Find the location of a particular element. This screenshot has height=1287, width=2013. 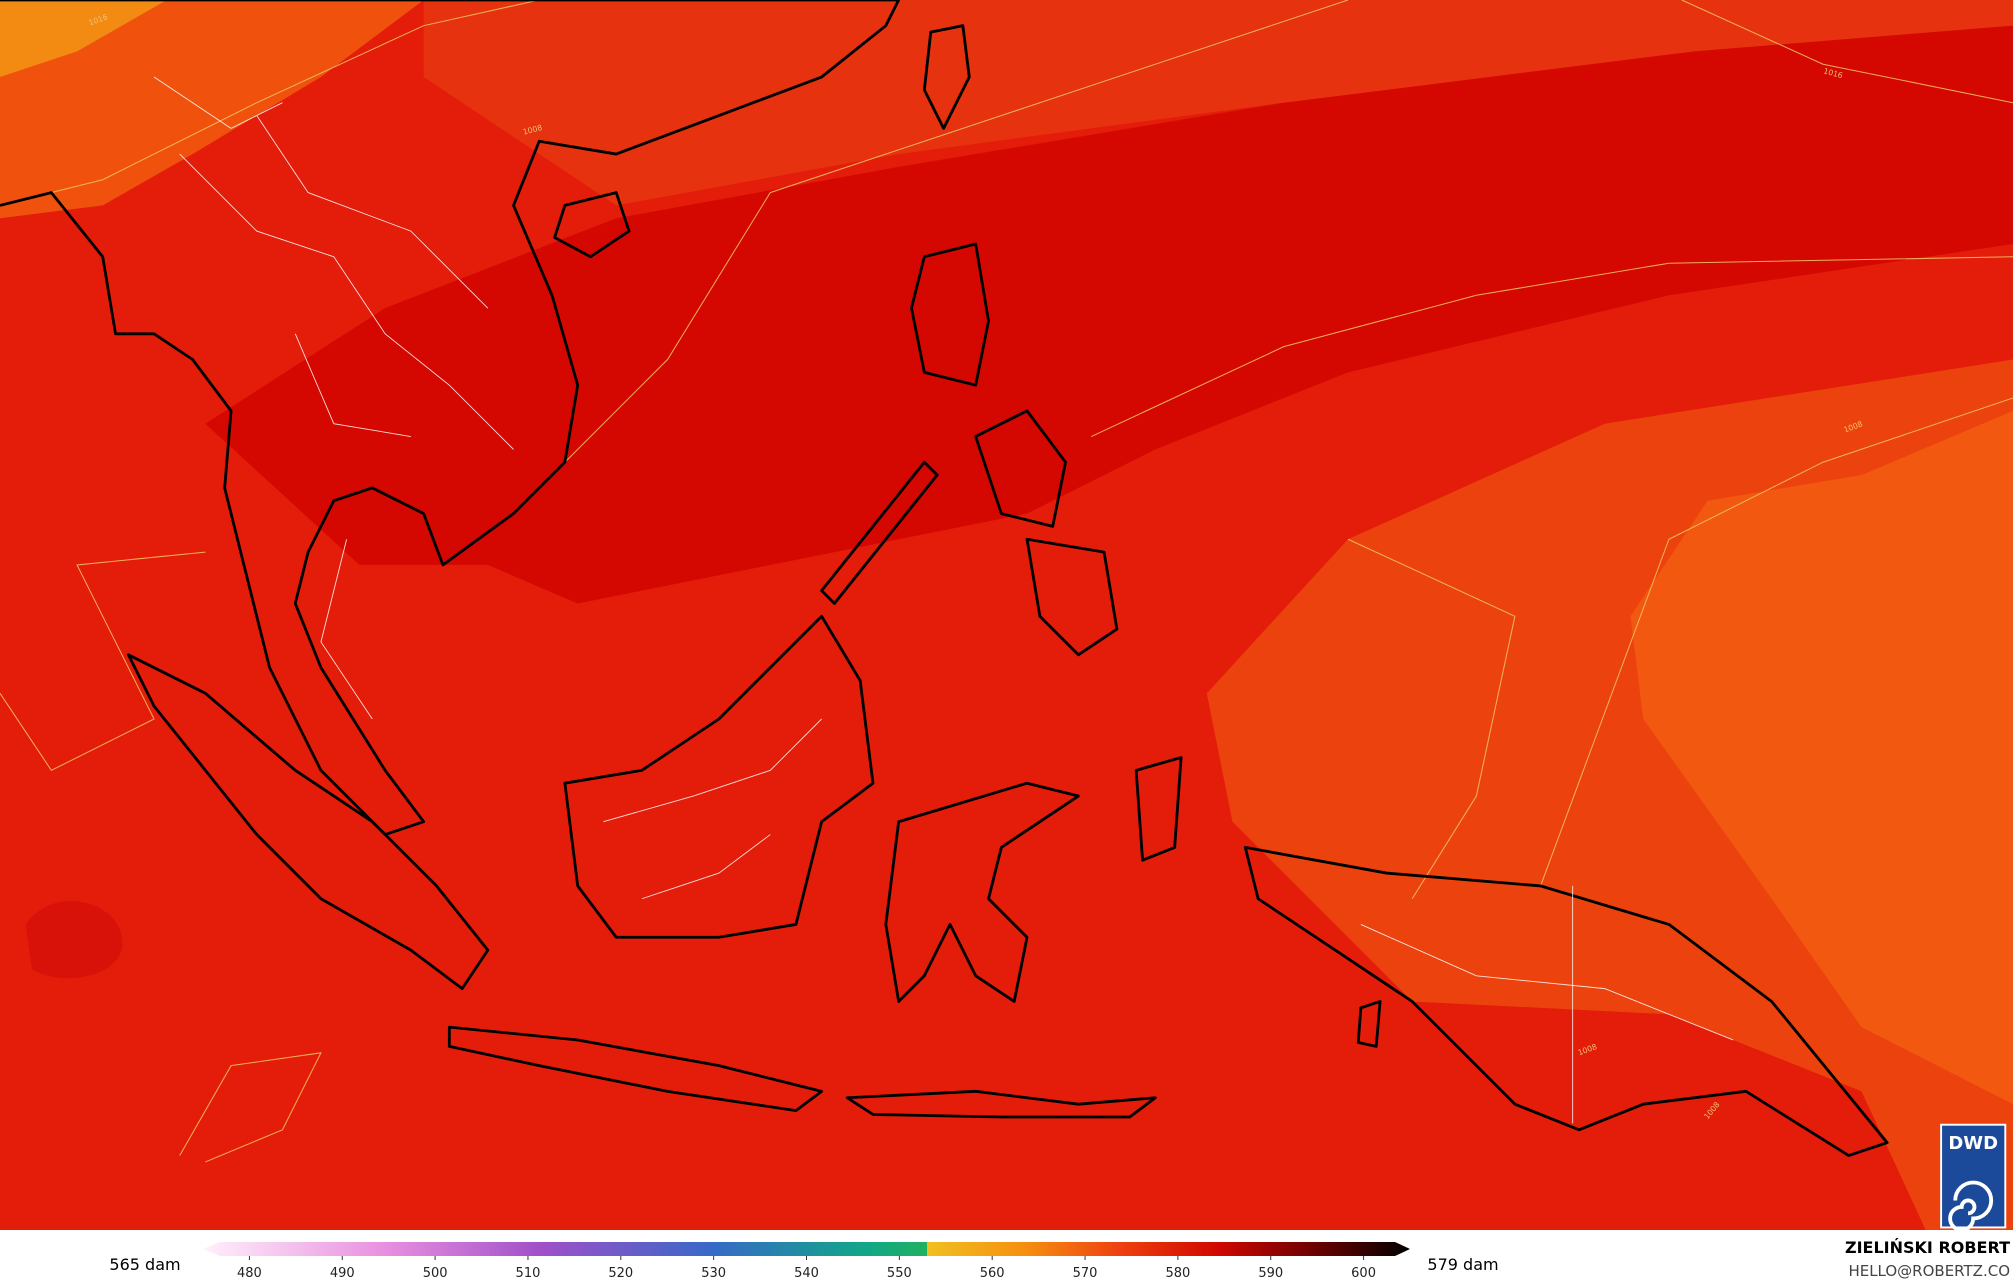

coast-new-guinea is located at coordinates (1566, 1001).